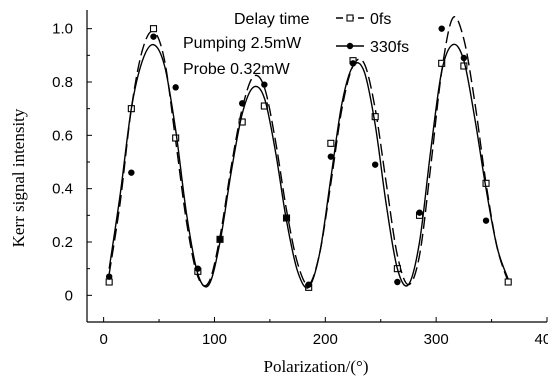 This screenshot has width=548, height=380. I want to click on annotation-probe: Probe 0.32mW, so click(237, 69).